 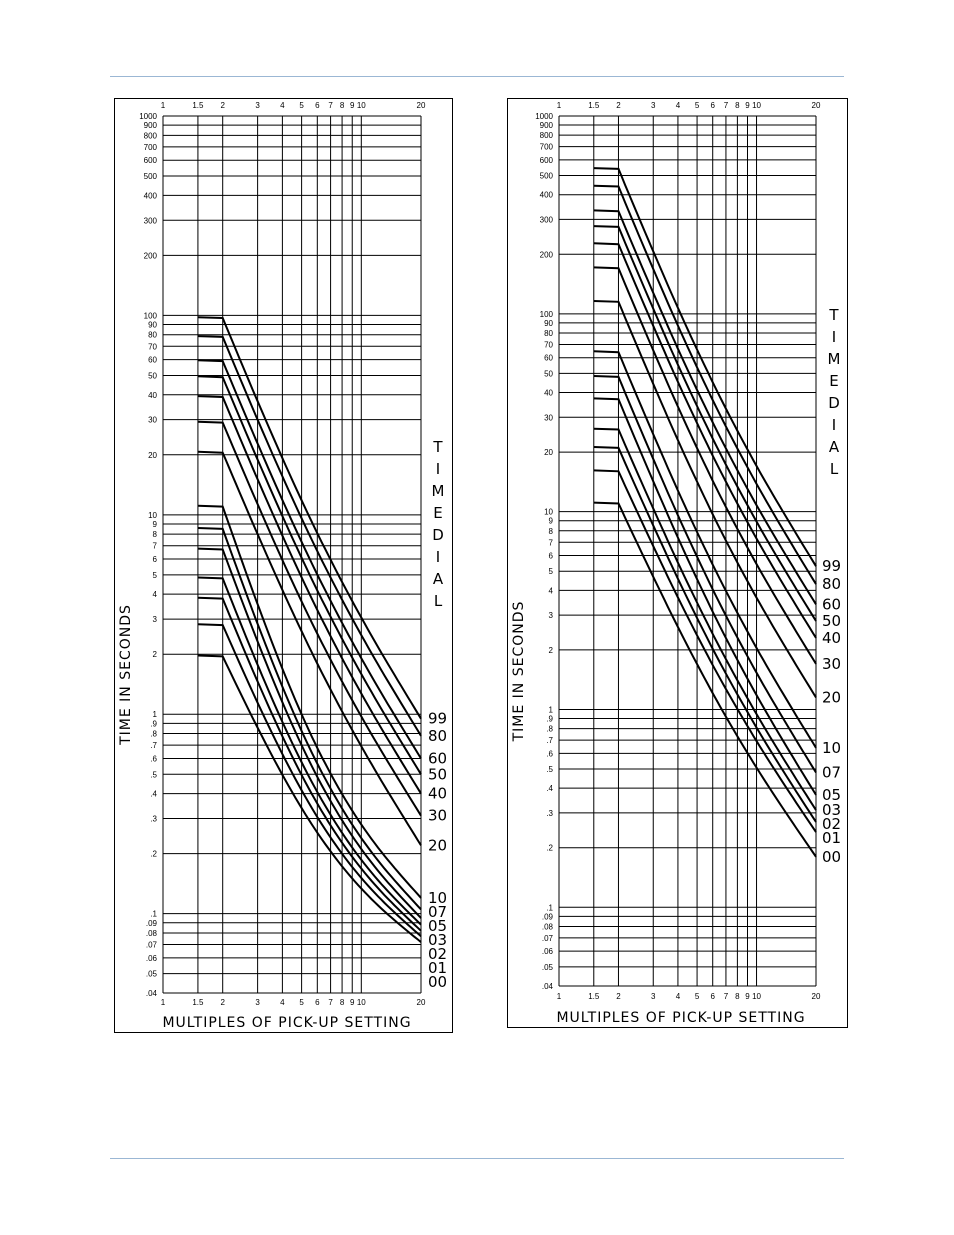 I want to click on y-axis-title: TIME IN SECONDS, so click(x=126, y=675).